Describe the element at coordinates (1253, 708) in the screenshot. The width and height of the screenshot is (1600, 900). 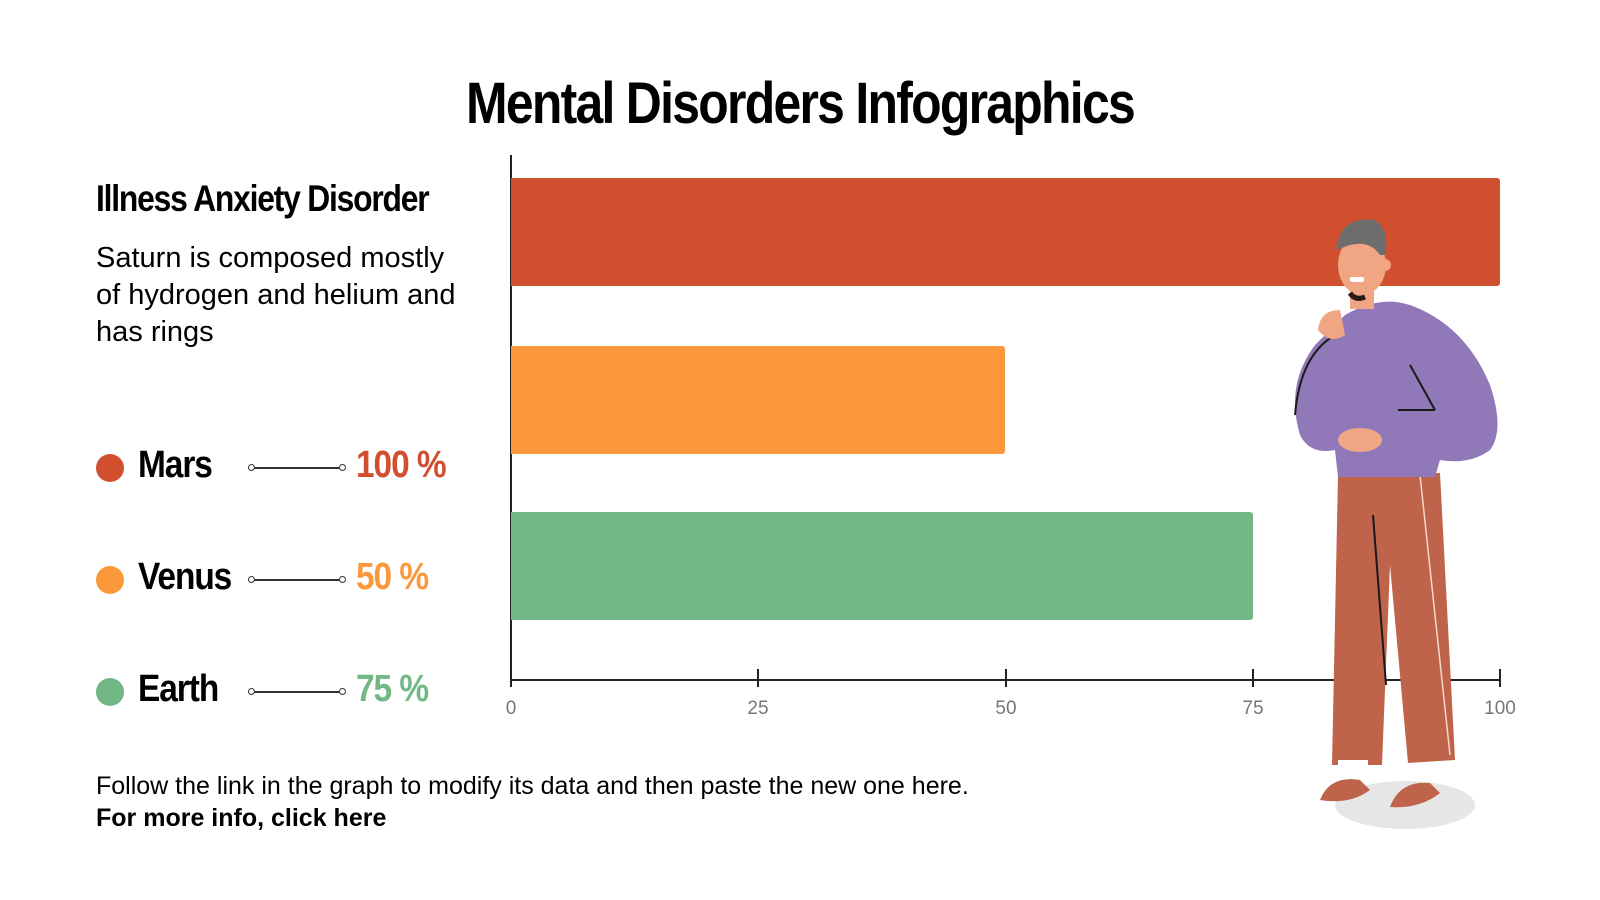
I see `x-tick-label: 75` at that location.